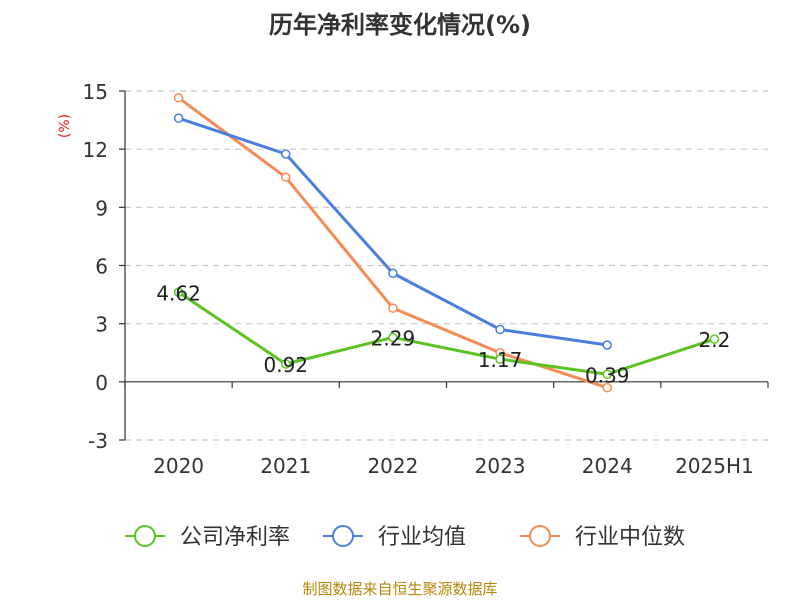 This screenshot has width=800, height=604. Describe the element at coordinates (101, 208) in the screenshot. I see `y-tick-label: 9` at that location.